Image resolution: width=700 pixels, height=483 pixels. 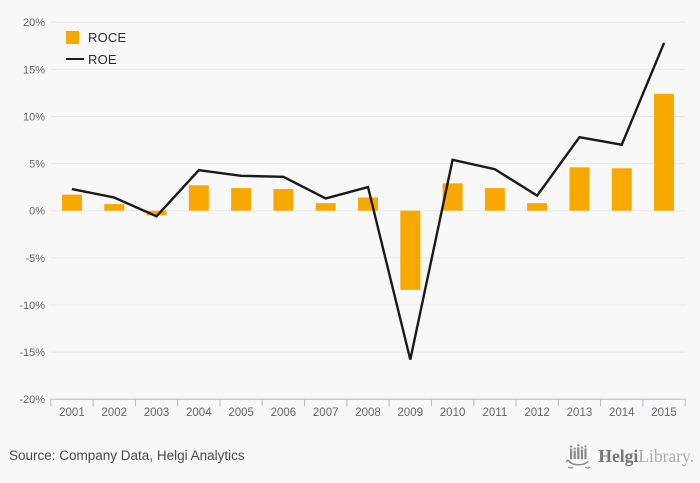 What do you see at coordinates (325, 207) in the screenshot?
I see `bar-2007` at bounding box center [325, 207].